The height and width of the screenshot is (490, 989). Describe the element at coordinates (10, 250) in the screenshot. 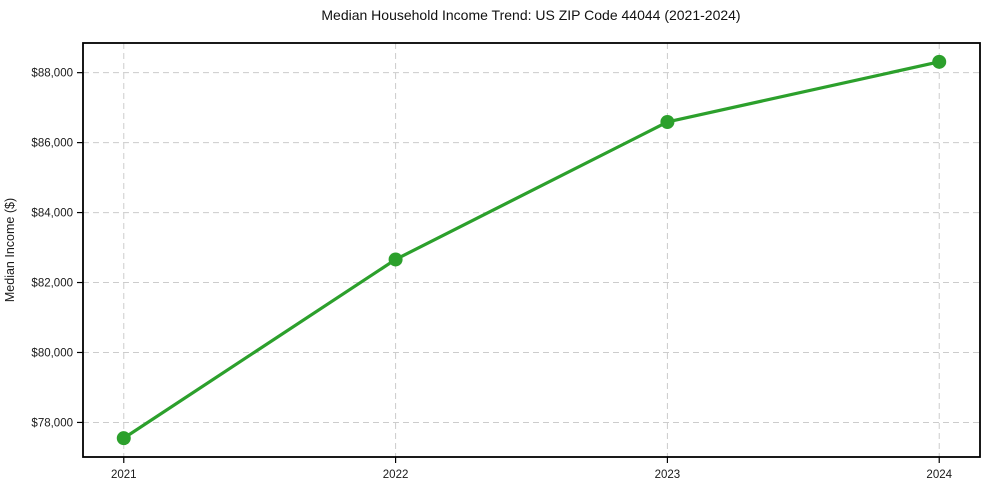

I see `y-axis-label: Median Income ($)` at that location.